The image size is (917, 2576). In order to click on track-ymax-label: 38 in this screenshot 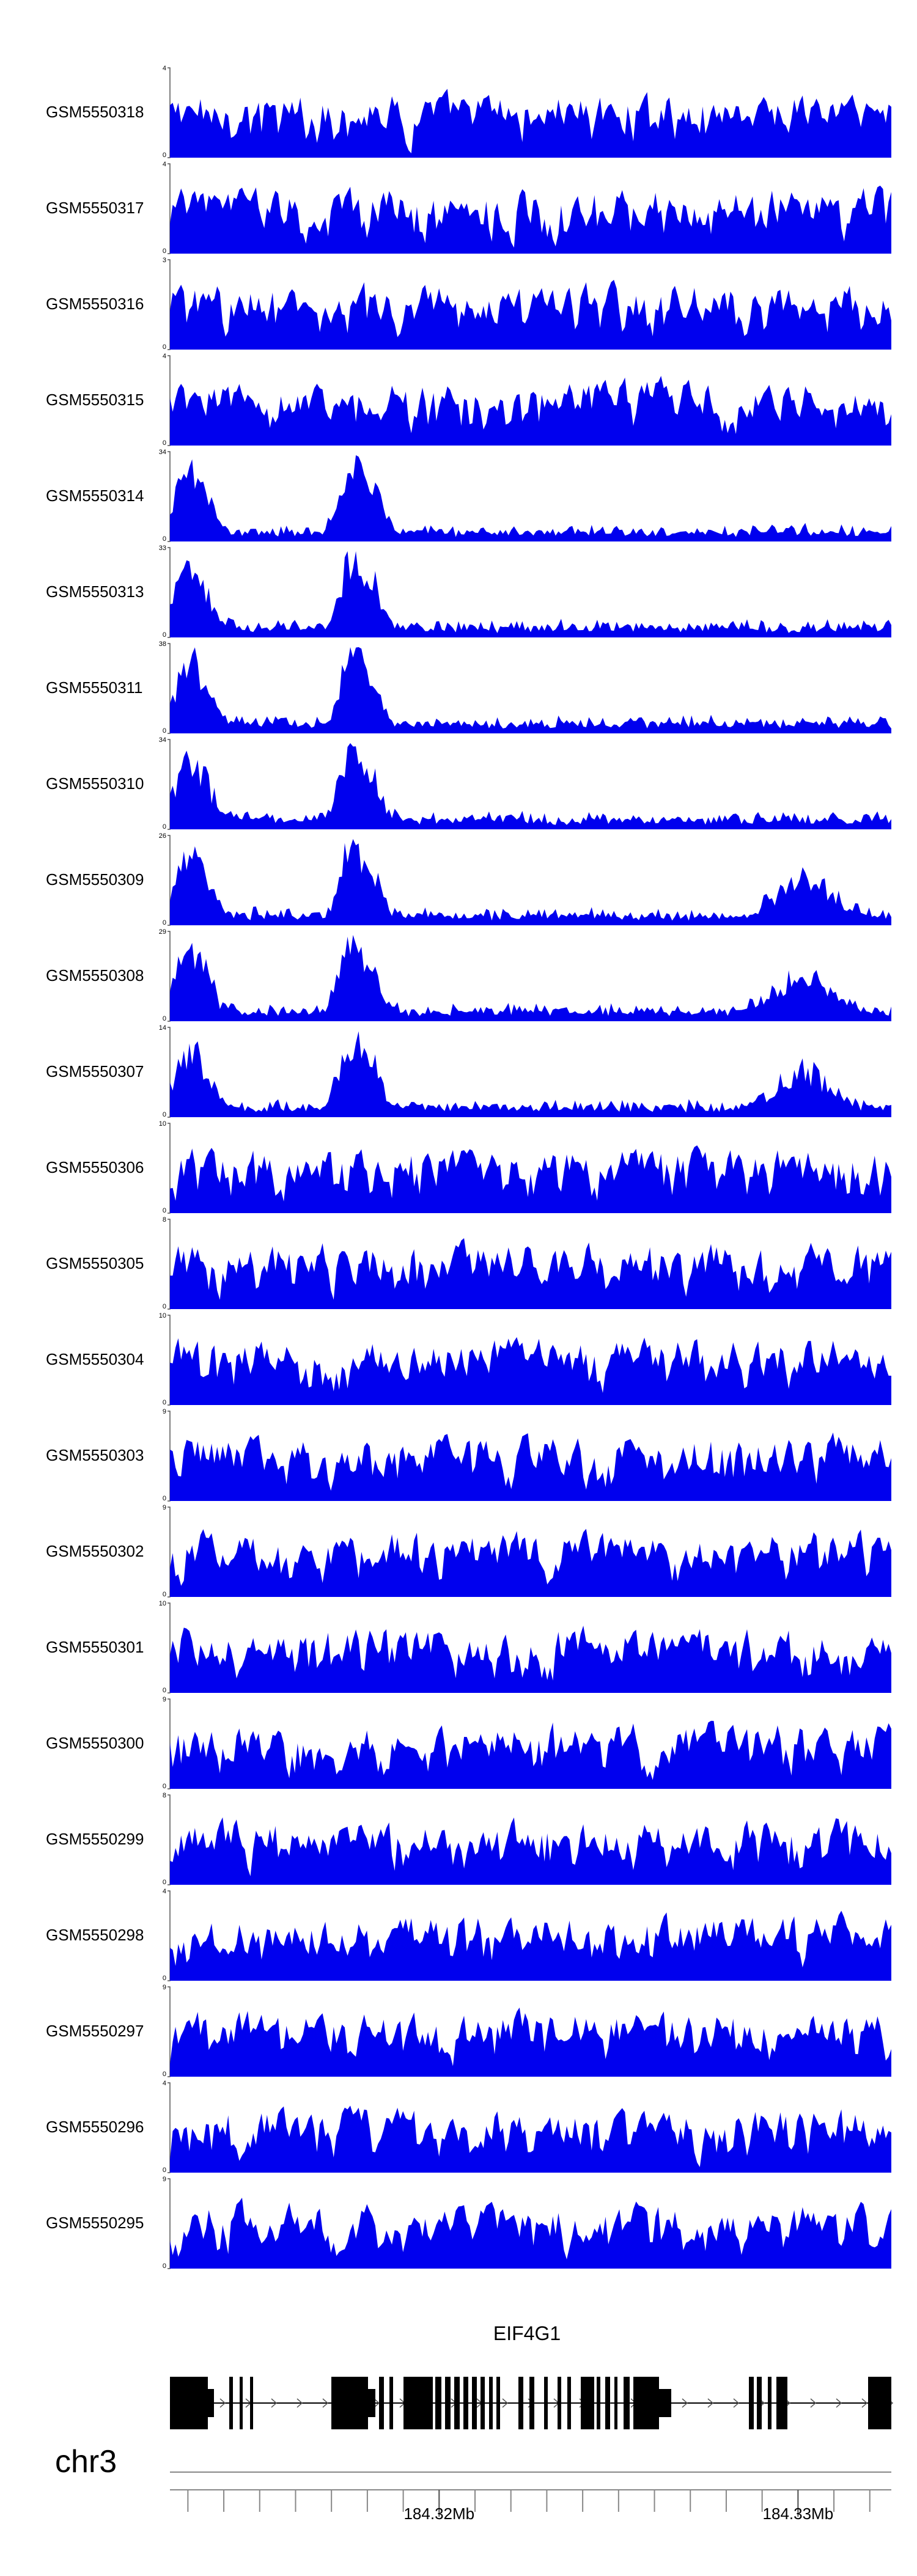, I will do `click(162, 644)`.